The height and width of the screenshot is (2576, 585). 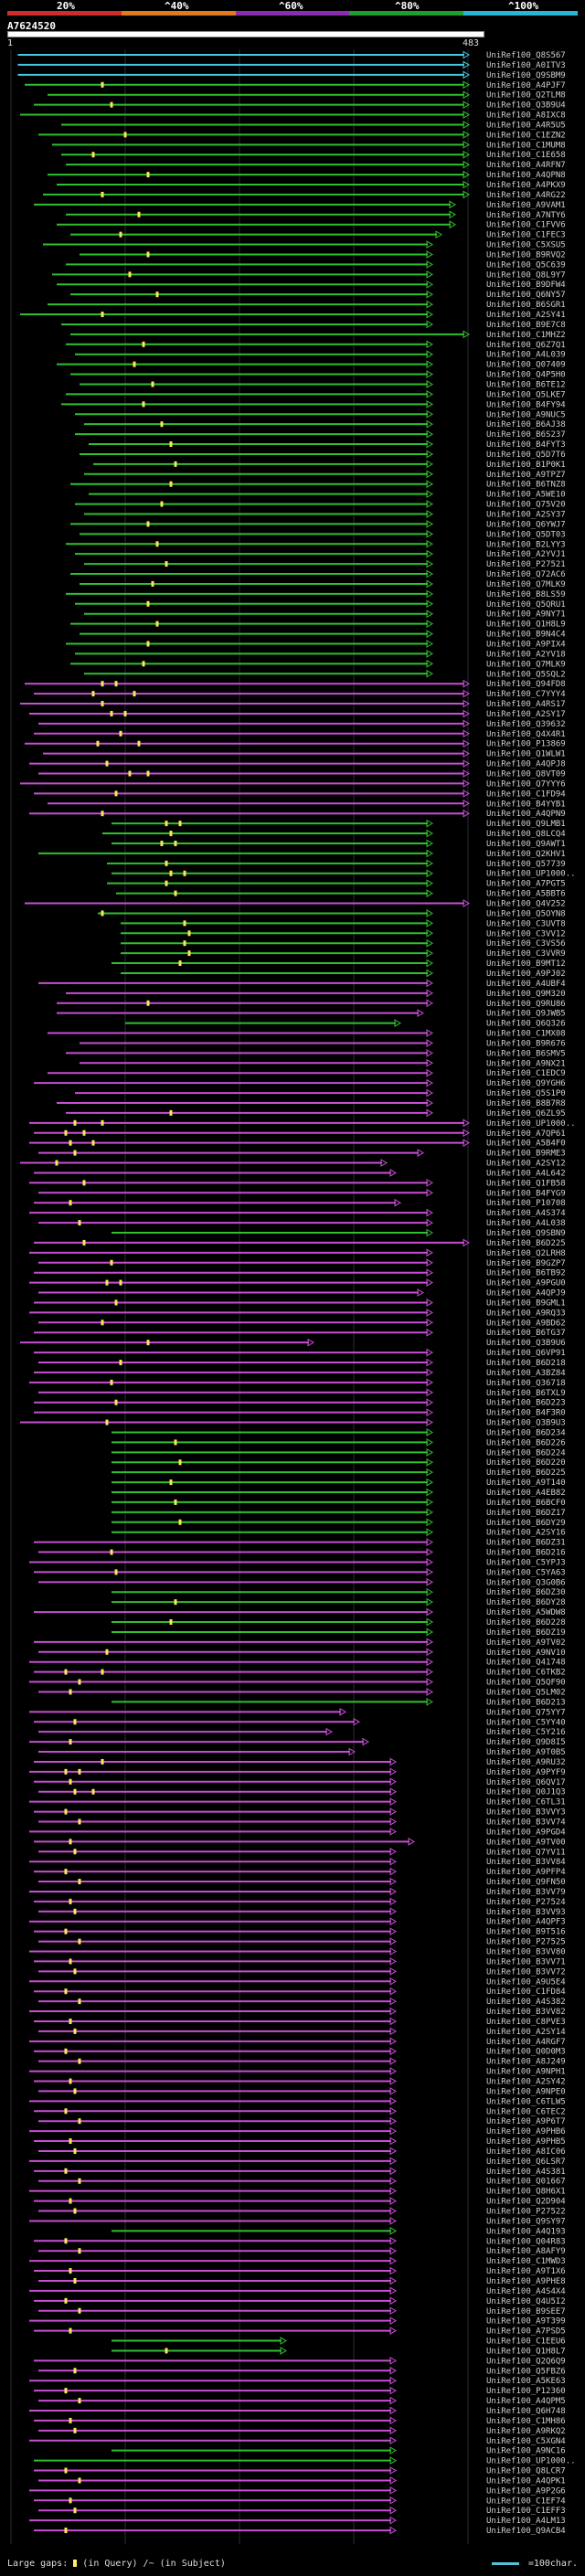 What do you see at coordinates (307, 175) in the screenshot?
I see `hit-row: UniRef100_A4QPN8` at bounding box center [307, 175].